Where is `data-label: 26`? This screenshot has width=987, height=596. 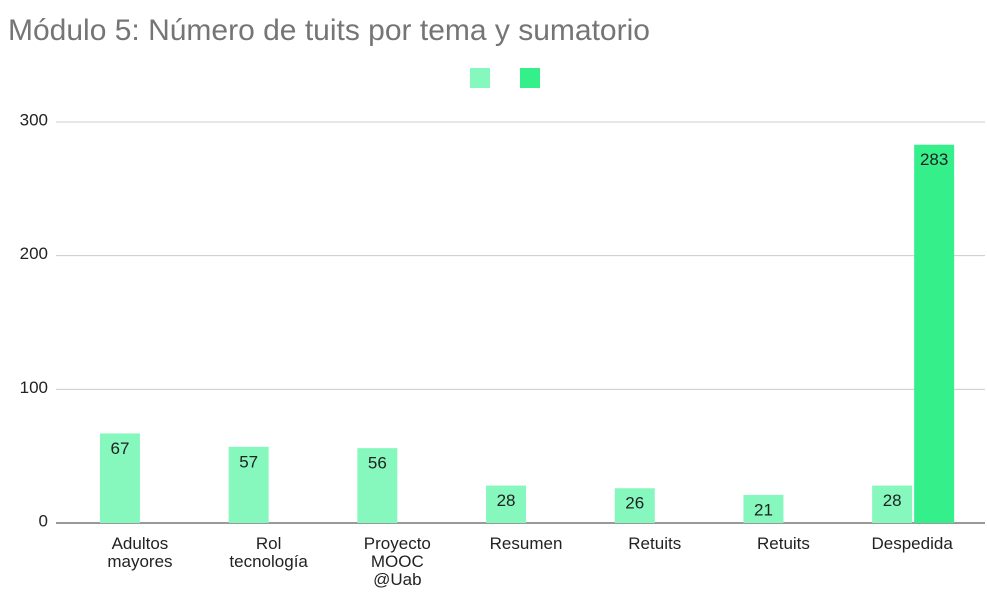 data-label: 26 is located at coordinates (634, 503).